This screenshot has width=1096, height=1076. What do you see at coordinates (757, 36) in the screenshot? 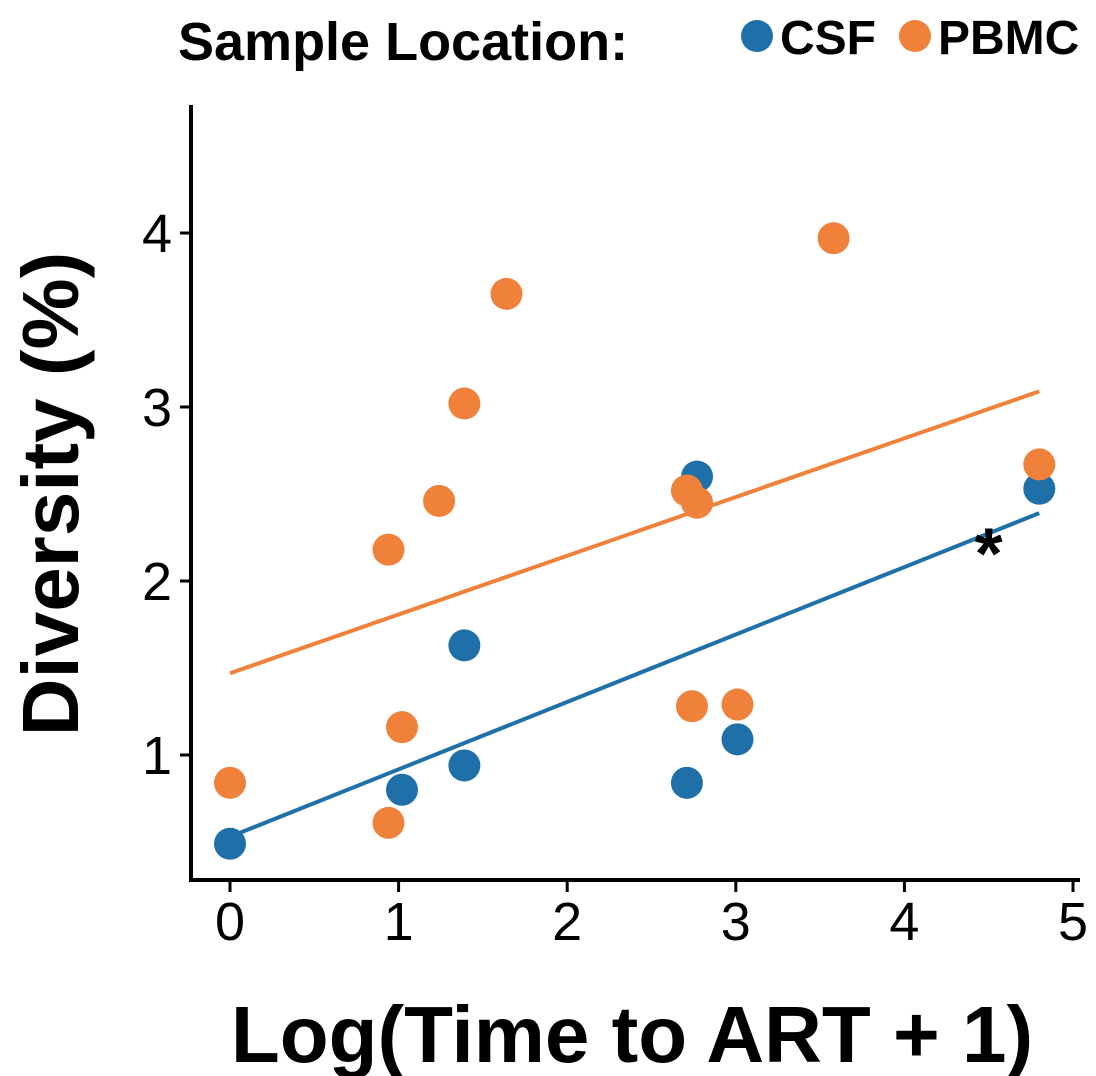
I see `legend-swatch-csf` at bounding box center [757, 36].